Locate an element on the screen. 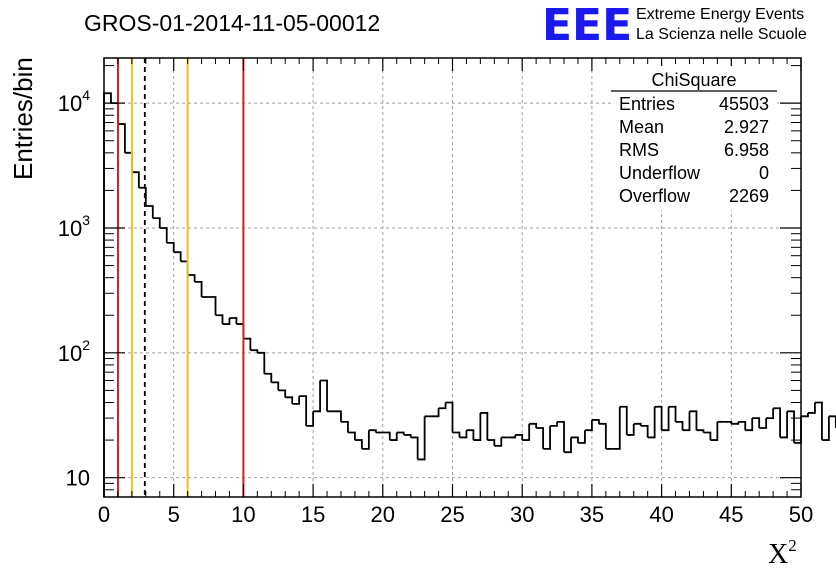  x-tick-label: 0 is located at coordinates (104, 514).